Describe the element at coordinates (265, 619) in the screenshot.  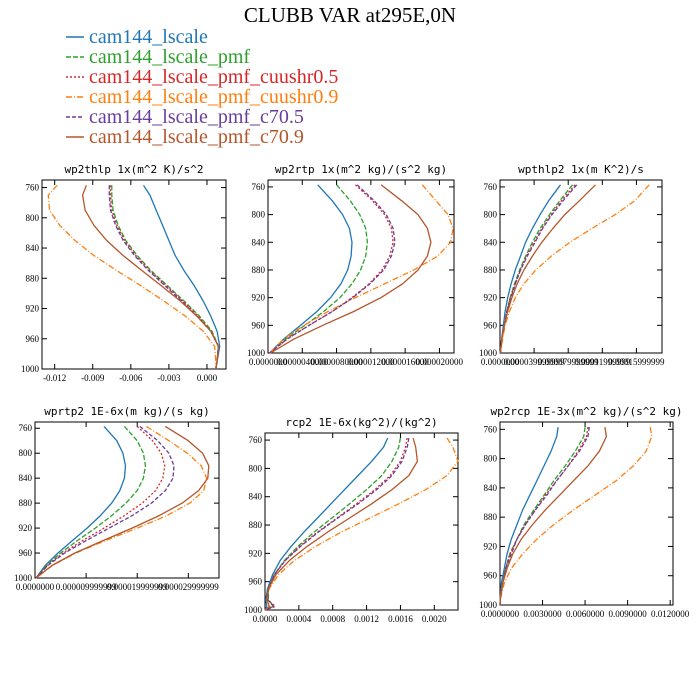
I see `x-tick-label: 0.0000` at that location.